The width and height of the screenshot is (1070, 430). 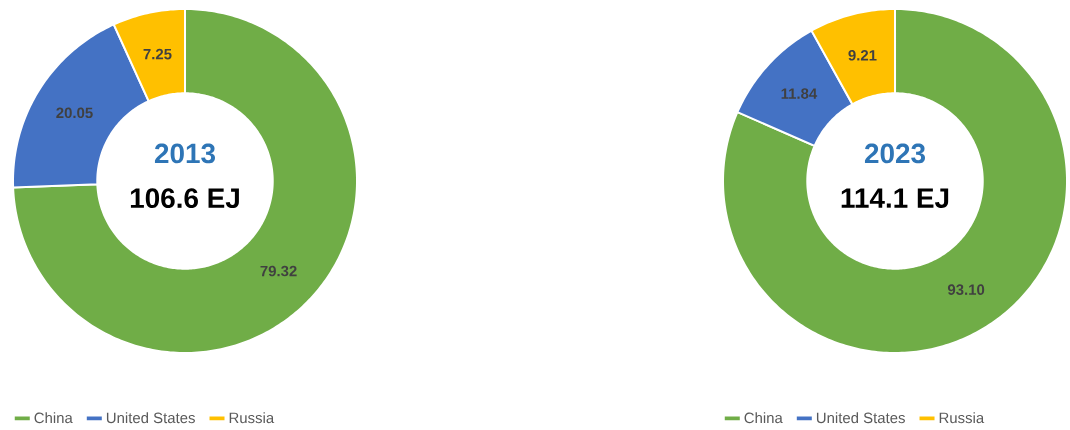 What do you see at coordinates (862, 55) in the screenshot?
I see `data-label: 9.21` at bounding box center [862, 55].